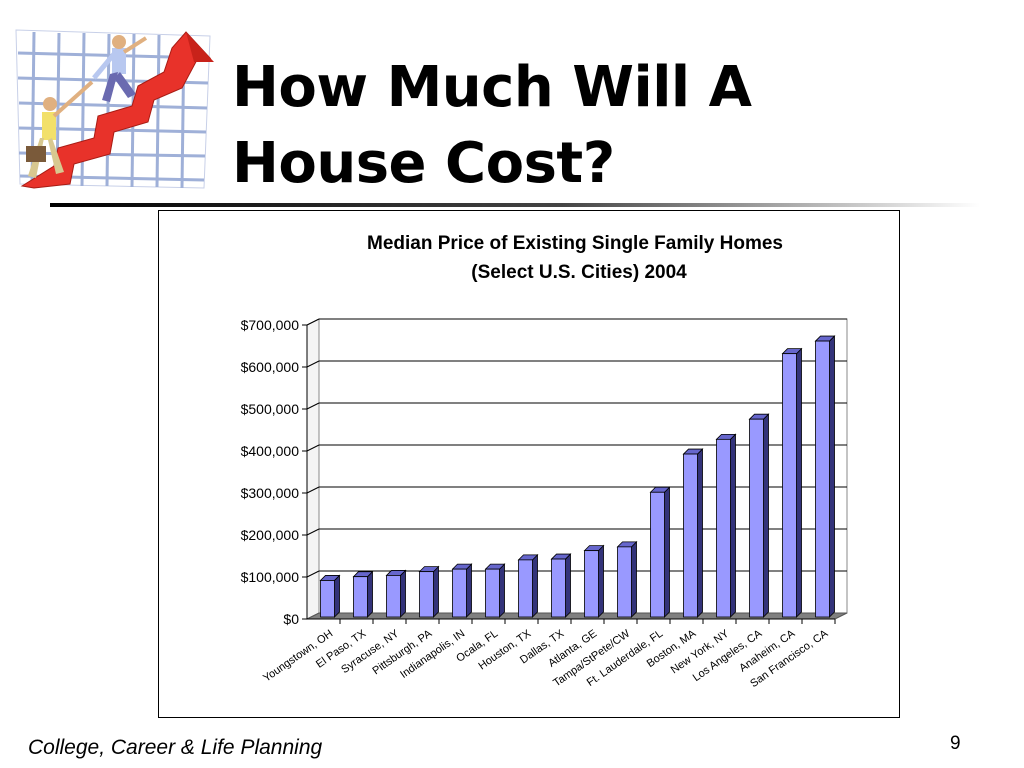 The width and height of the screenshot is (1024, 768). What do you see at coordinates (270, 451) in the screenshot?
I see `y-tick-label: $400,000` at bounding box center [270, 451].